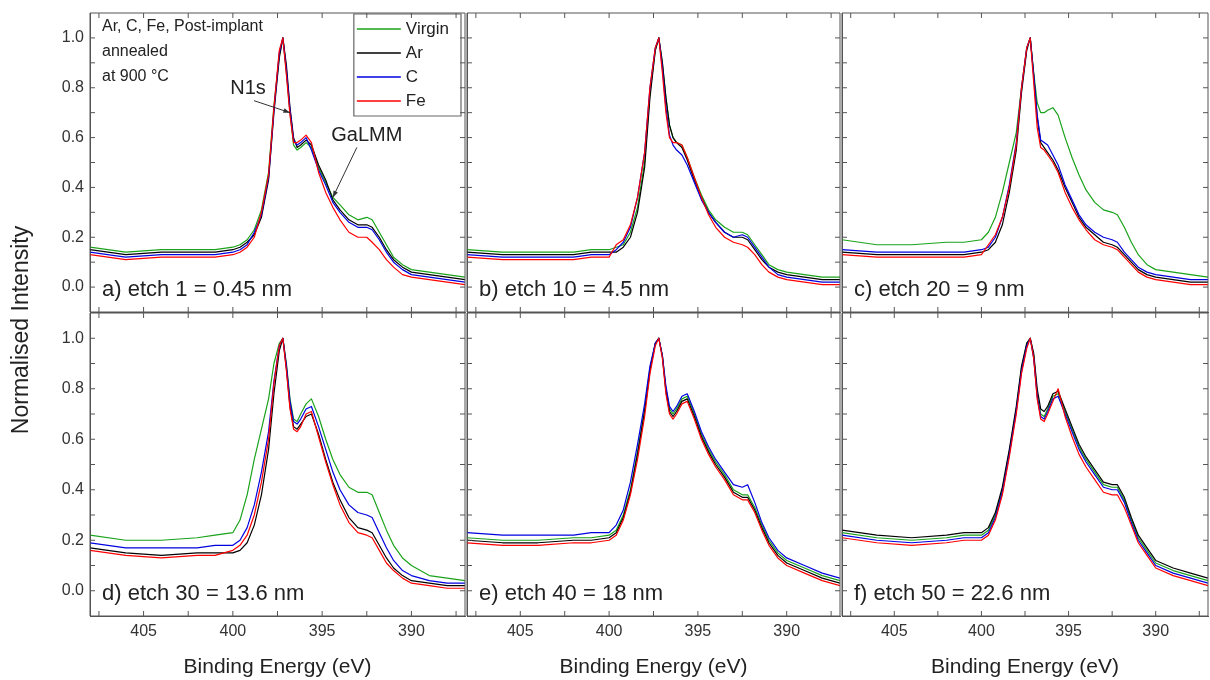  I want to click on annotation: d) etch 30 = 13.6 nm, so click(203, 592).